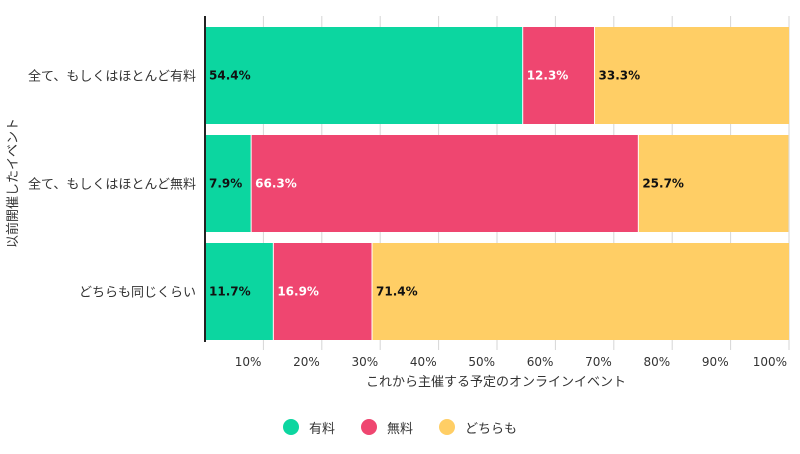  Describe the element at coordinates (112, 185) in the screenshot. I see `category-label-1: 全て、もしくはほとんど無料` at that location.